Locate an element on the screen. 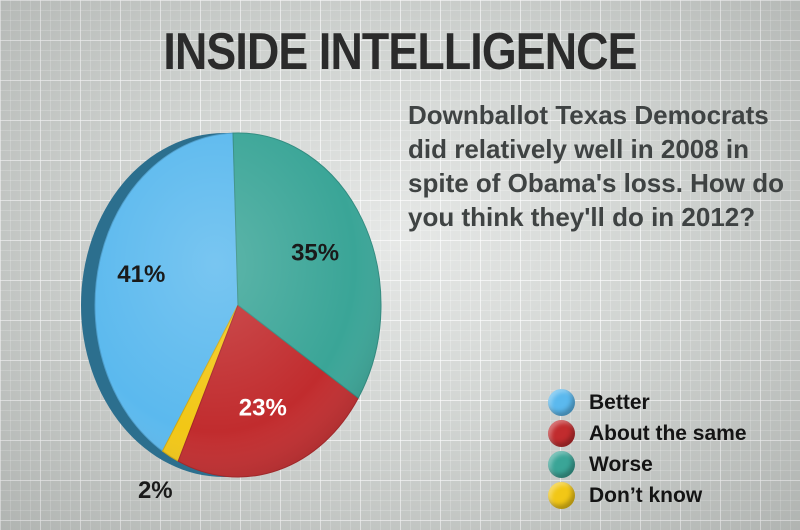 This screenshot has width=800, height=530. legend-label-better: Better is located at coordinates (619, 402).